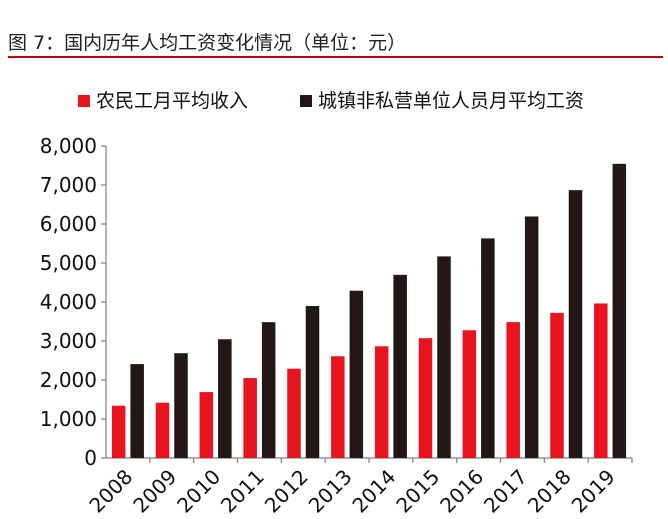 This screenshot has width=668, height=519. Describe the element at coordinates (225, 398) in the screenshot. I see `bar-urban-2010` at that location.